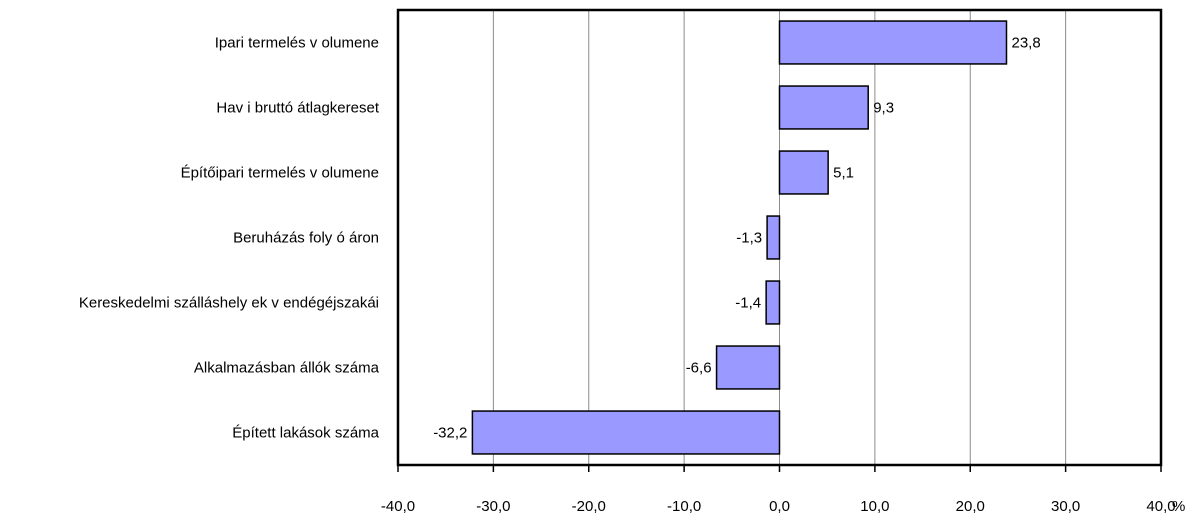 This screenshot has width=1197, height=517. Describe the element at coordinates (699, 368) in the screenshot. I see `data-label: -6,6` at that location.